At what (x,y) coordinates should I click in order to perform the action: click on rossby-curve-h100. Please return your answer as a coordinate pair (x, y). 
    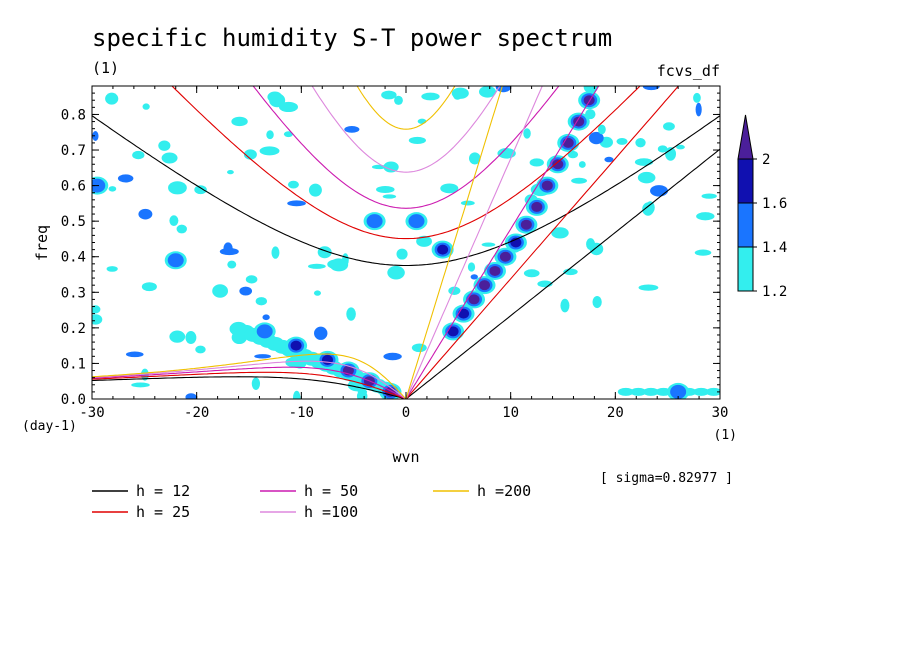
    Looking at the image, I should click on (249, 379).